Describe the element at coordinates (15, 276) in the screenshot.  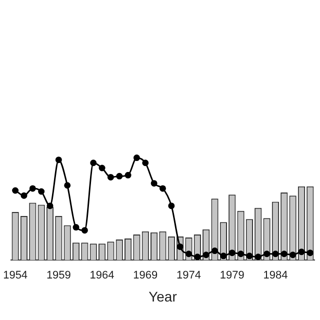
I see `x-tick-label: 1954` at that location.